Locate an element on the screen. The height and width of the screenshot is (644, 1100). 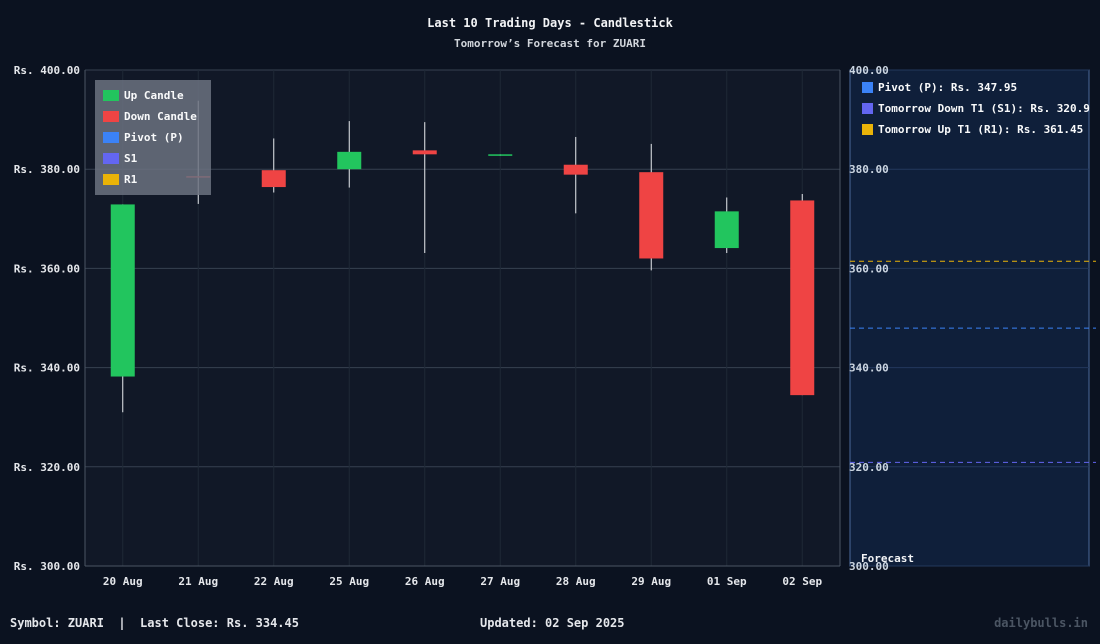
x-tick-label: 28 Aug is located at coordinates (576, 581).